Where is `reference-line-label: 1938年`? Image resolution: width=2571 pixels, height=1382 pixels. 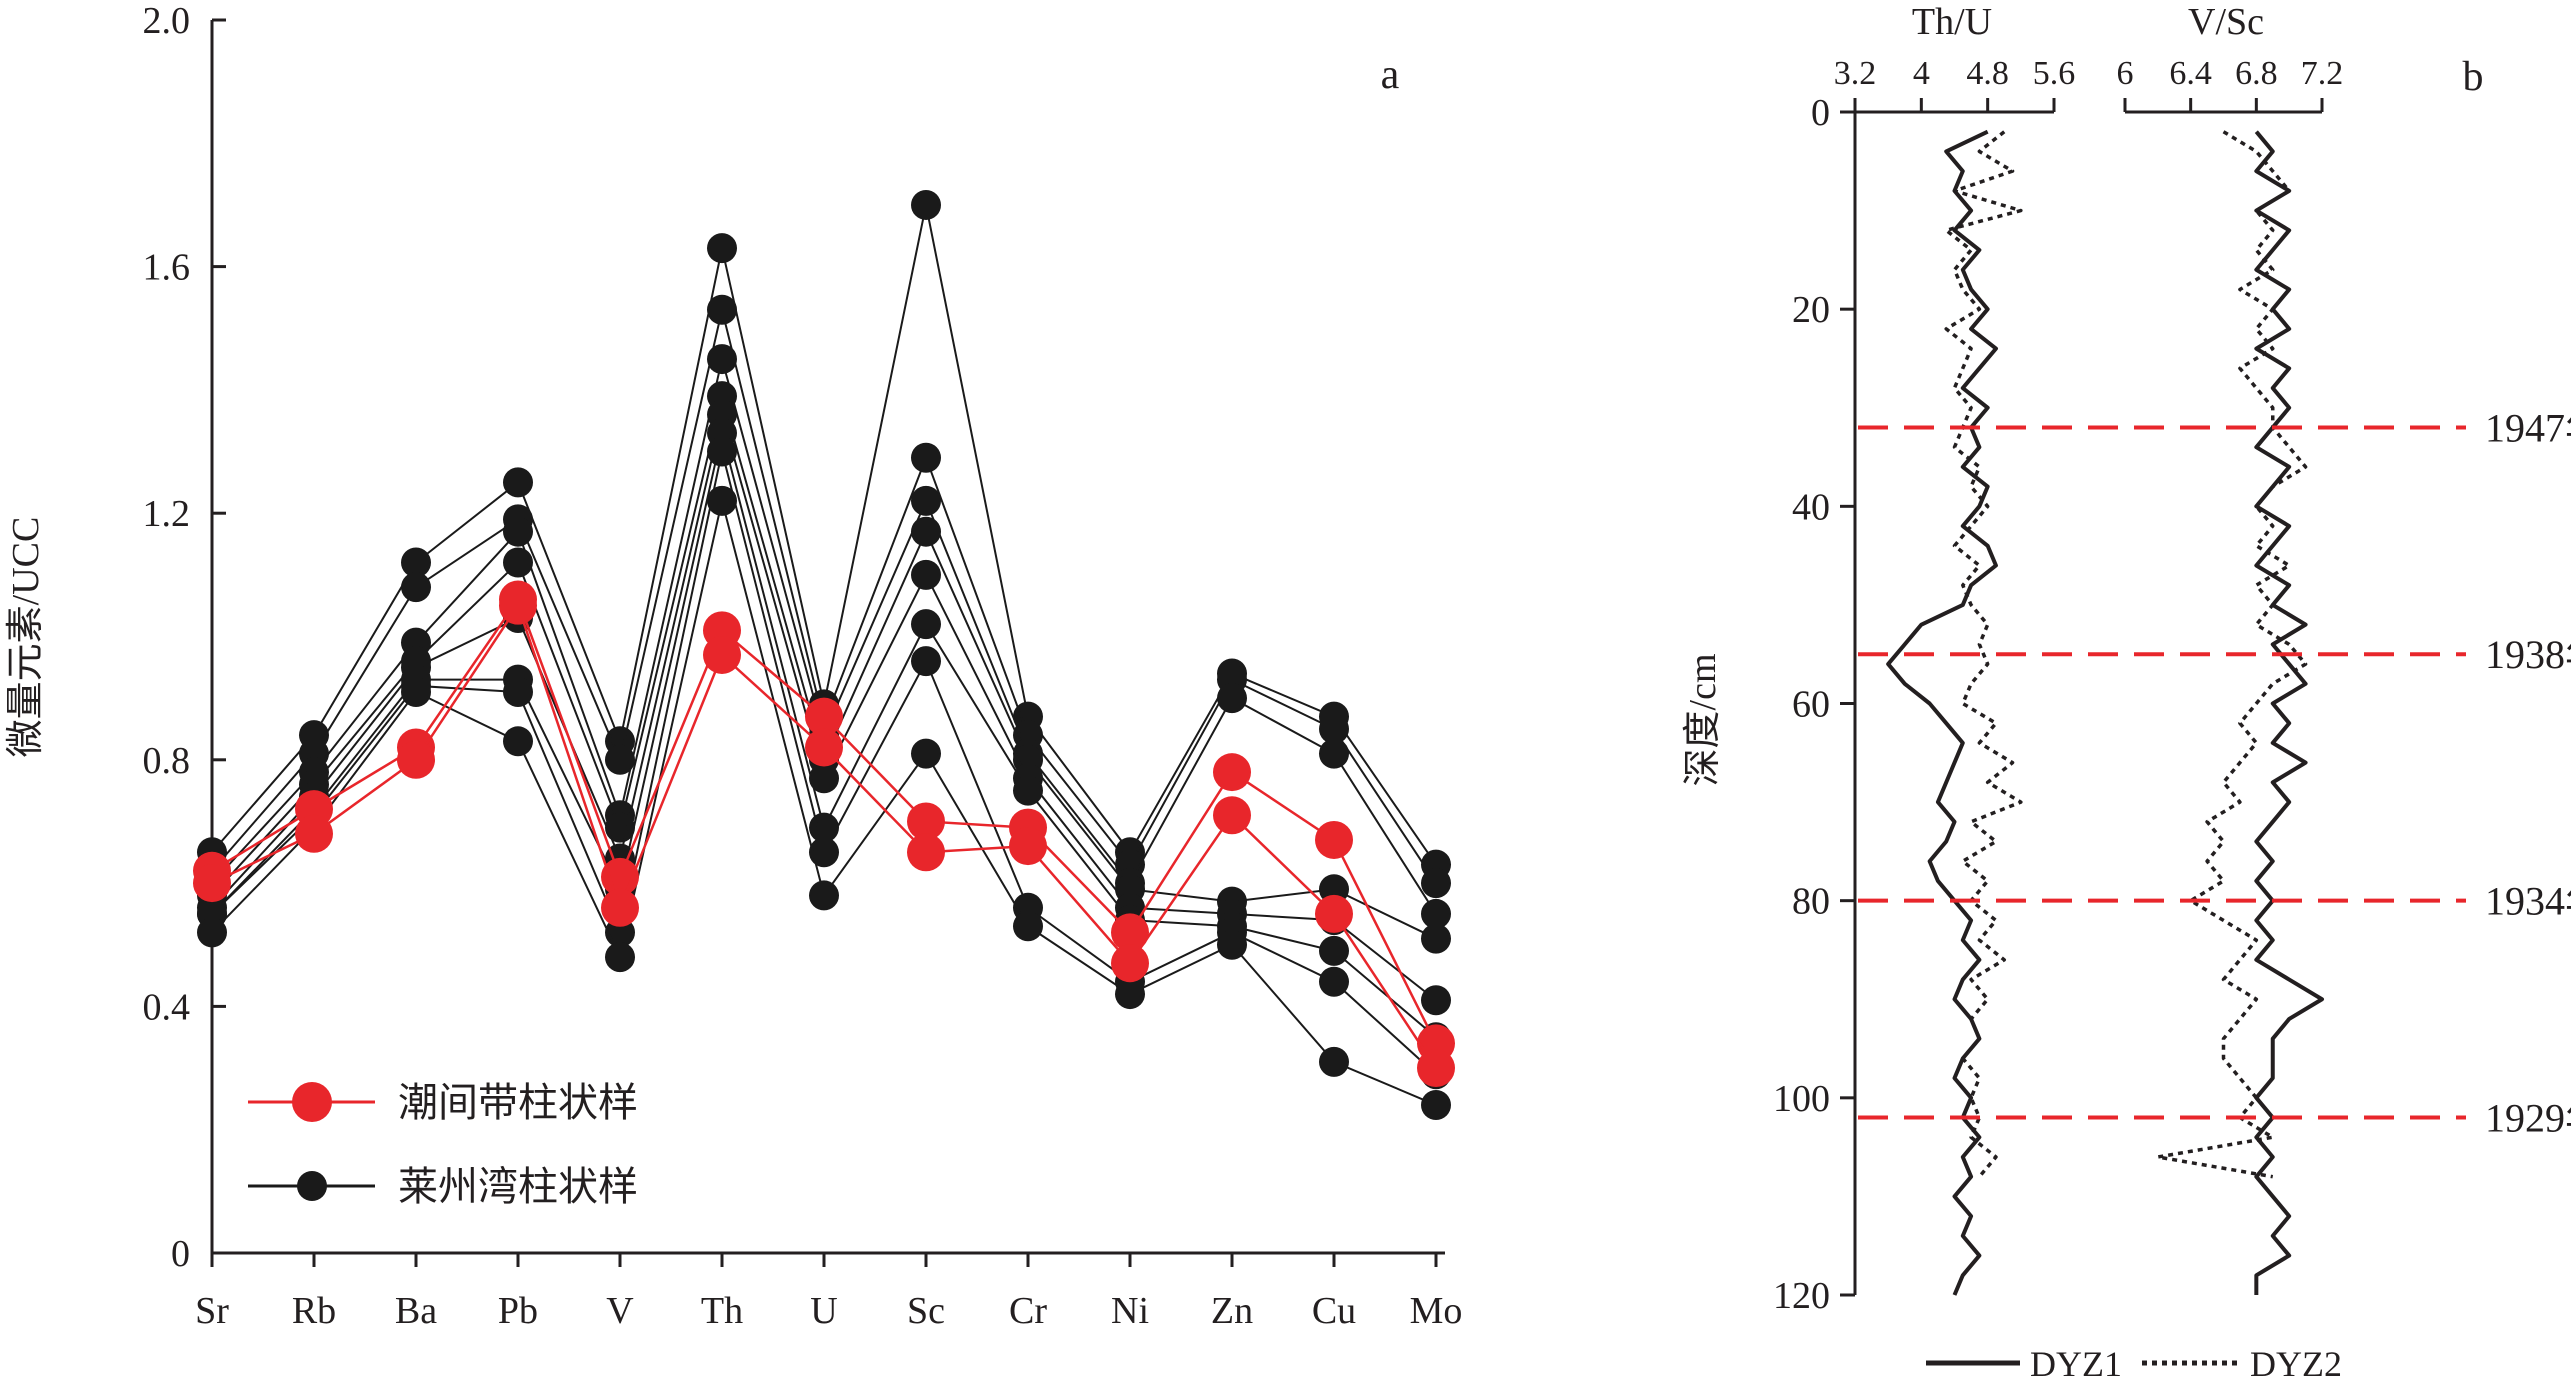
reference-line-label: 1938年 is located at coordinates (2528, 654).